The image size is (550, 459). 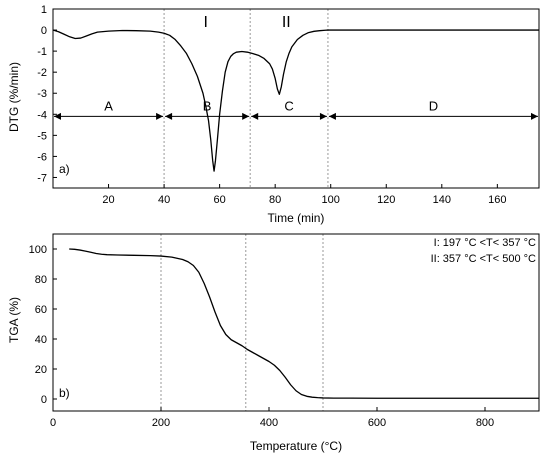 What do you see at coordinates (497, 200) in the screenshot?
I see `dtg-x-tick-label: 160` at bounding box center [497, 200].